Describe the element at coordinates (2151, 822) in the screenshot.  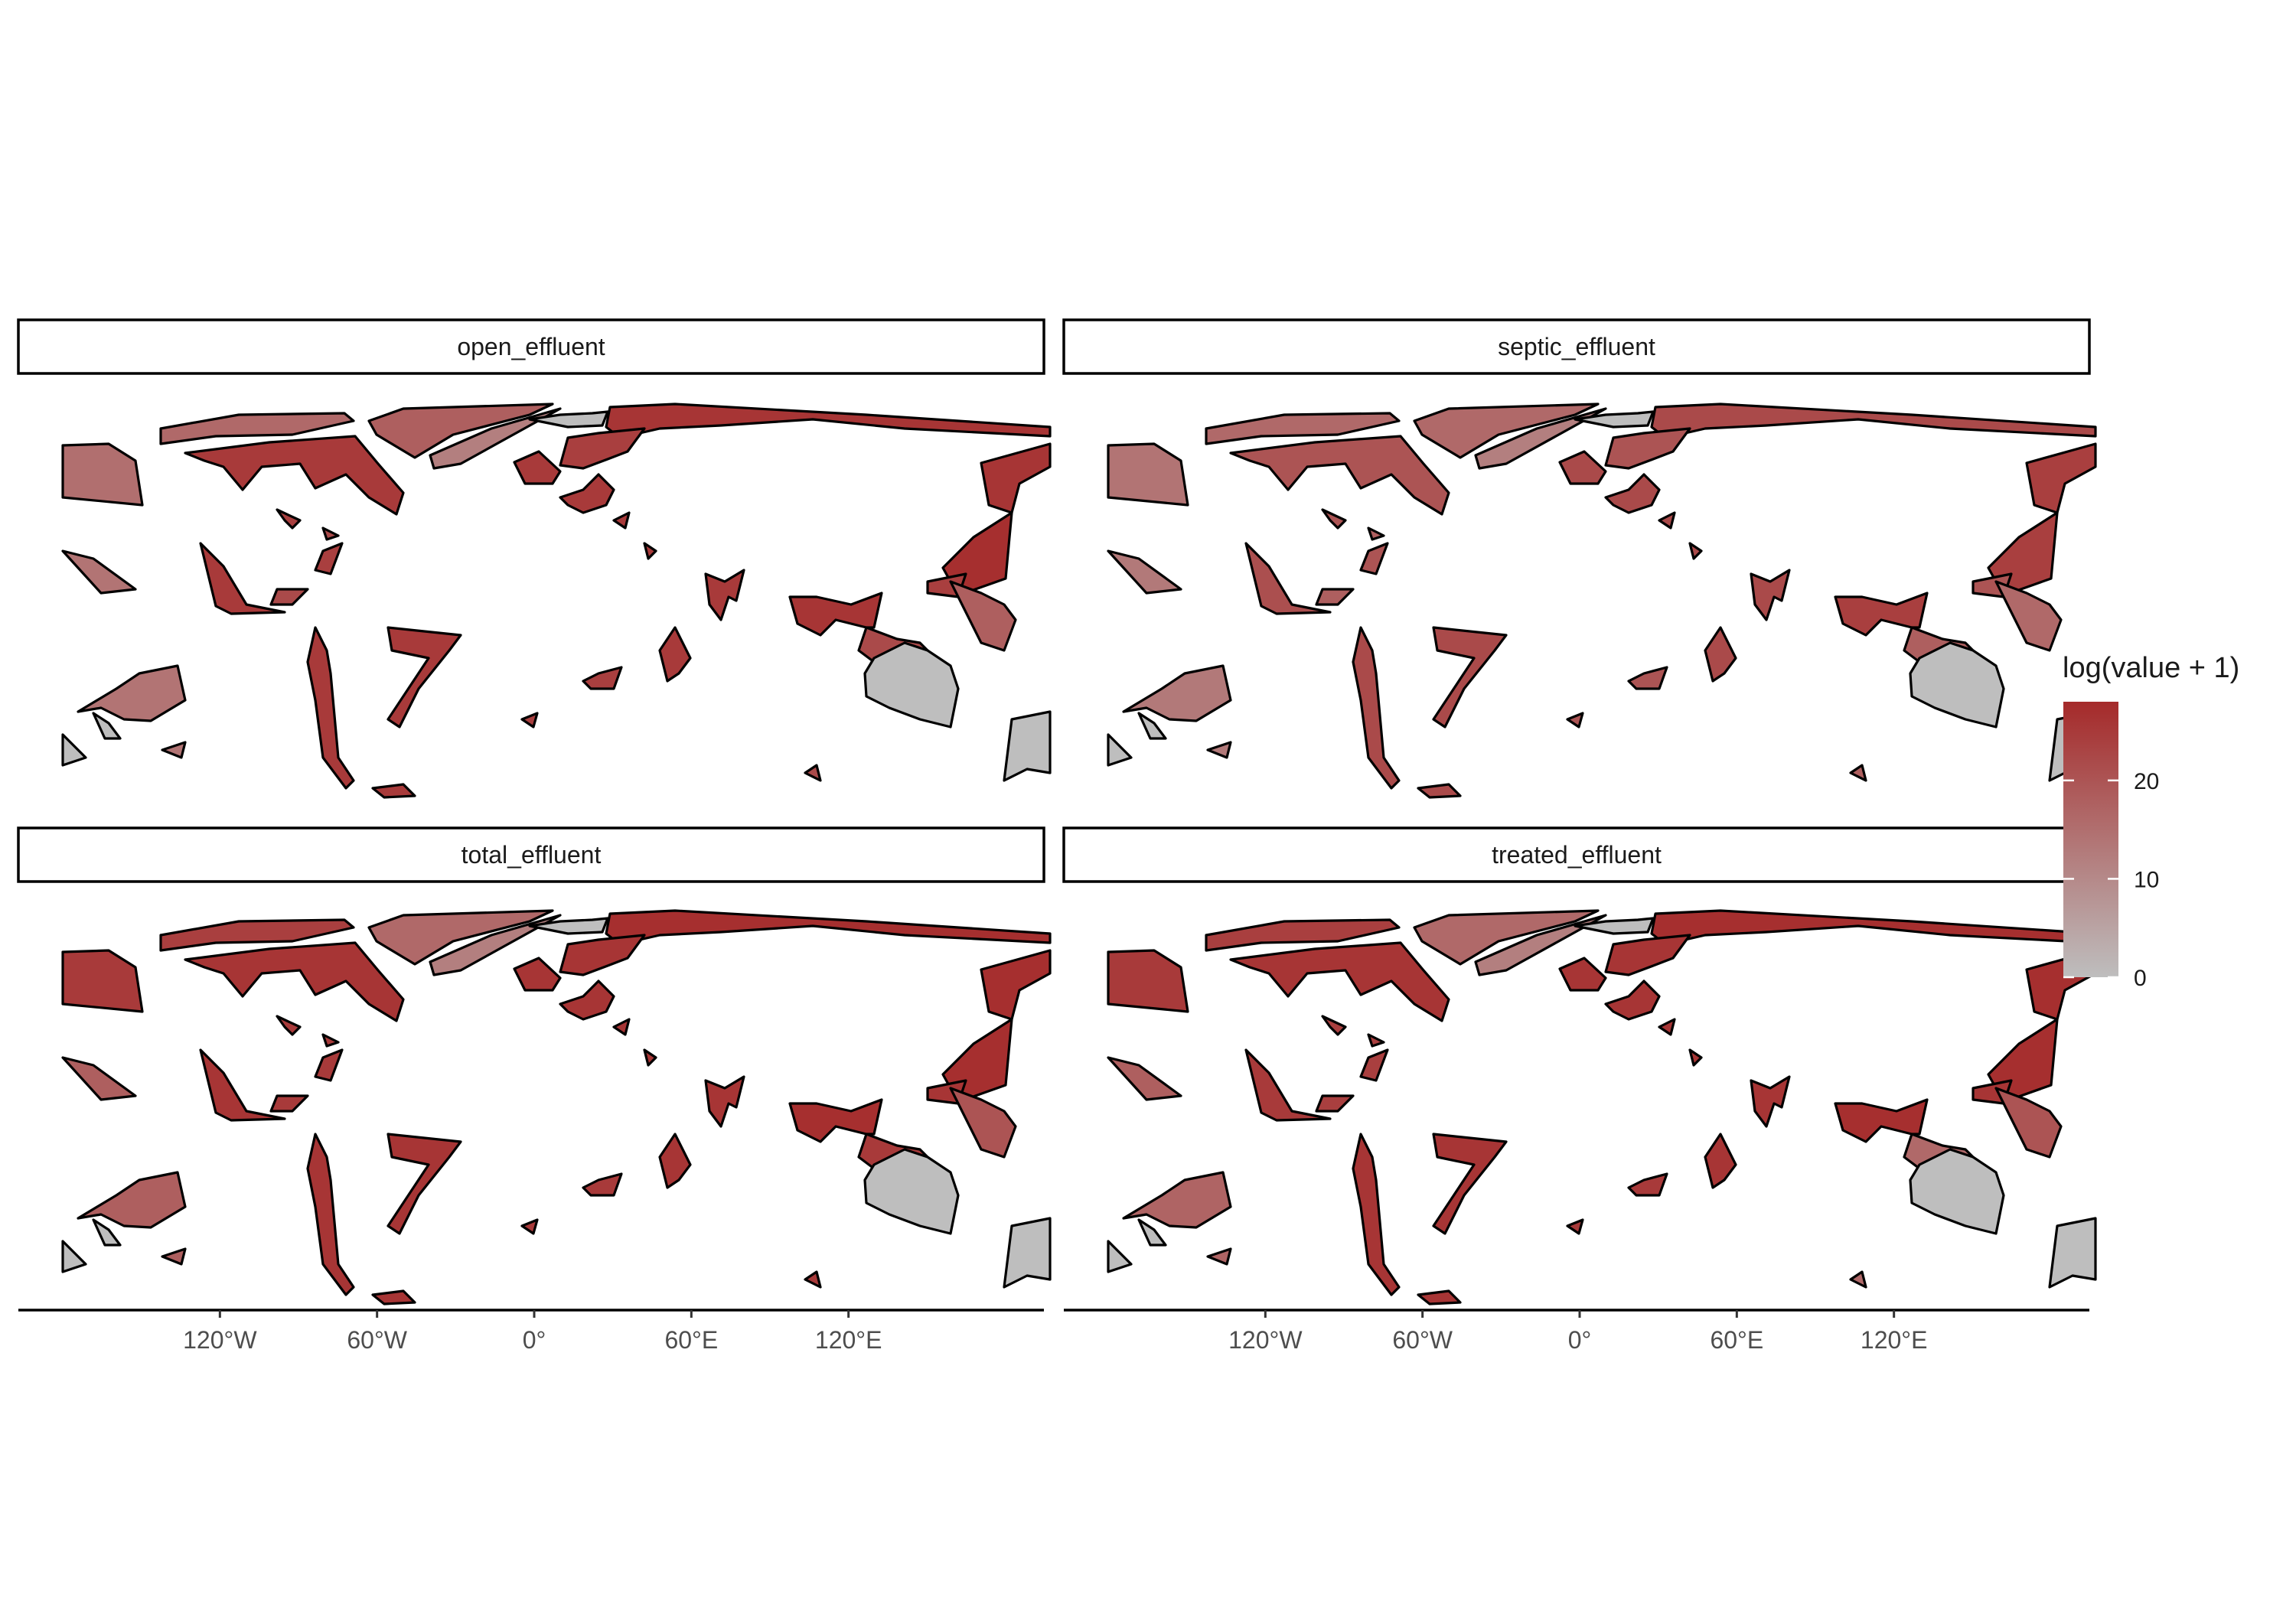
I see `color-legend: log(value + 1) 0 10 20` at that location.